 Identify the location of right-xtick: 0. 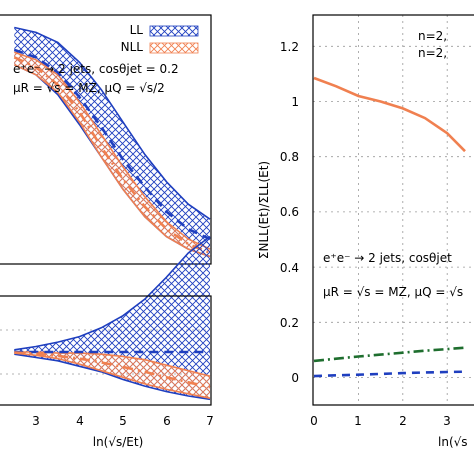
(314, 421).